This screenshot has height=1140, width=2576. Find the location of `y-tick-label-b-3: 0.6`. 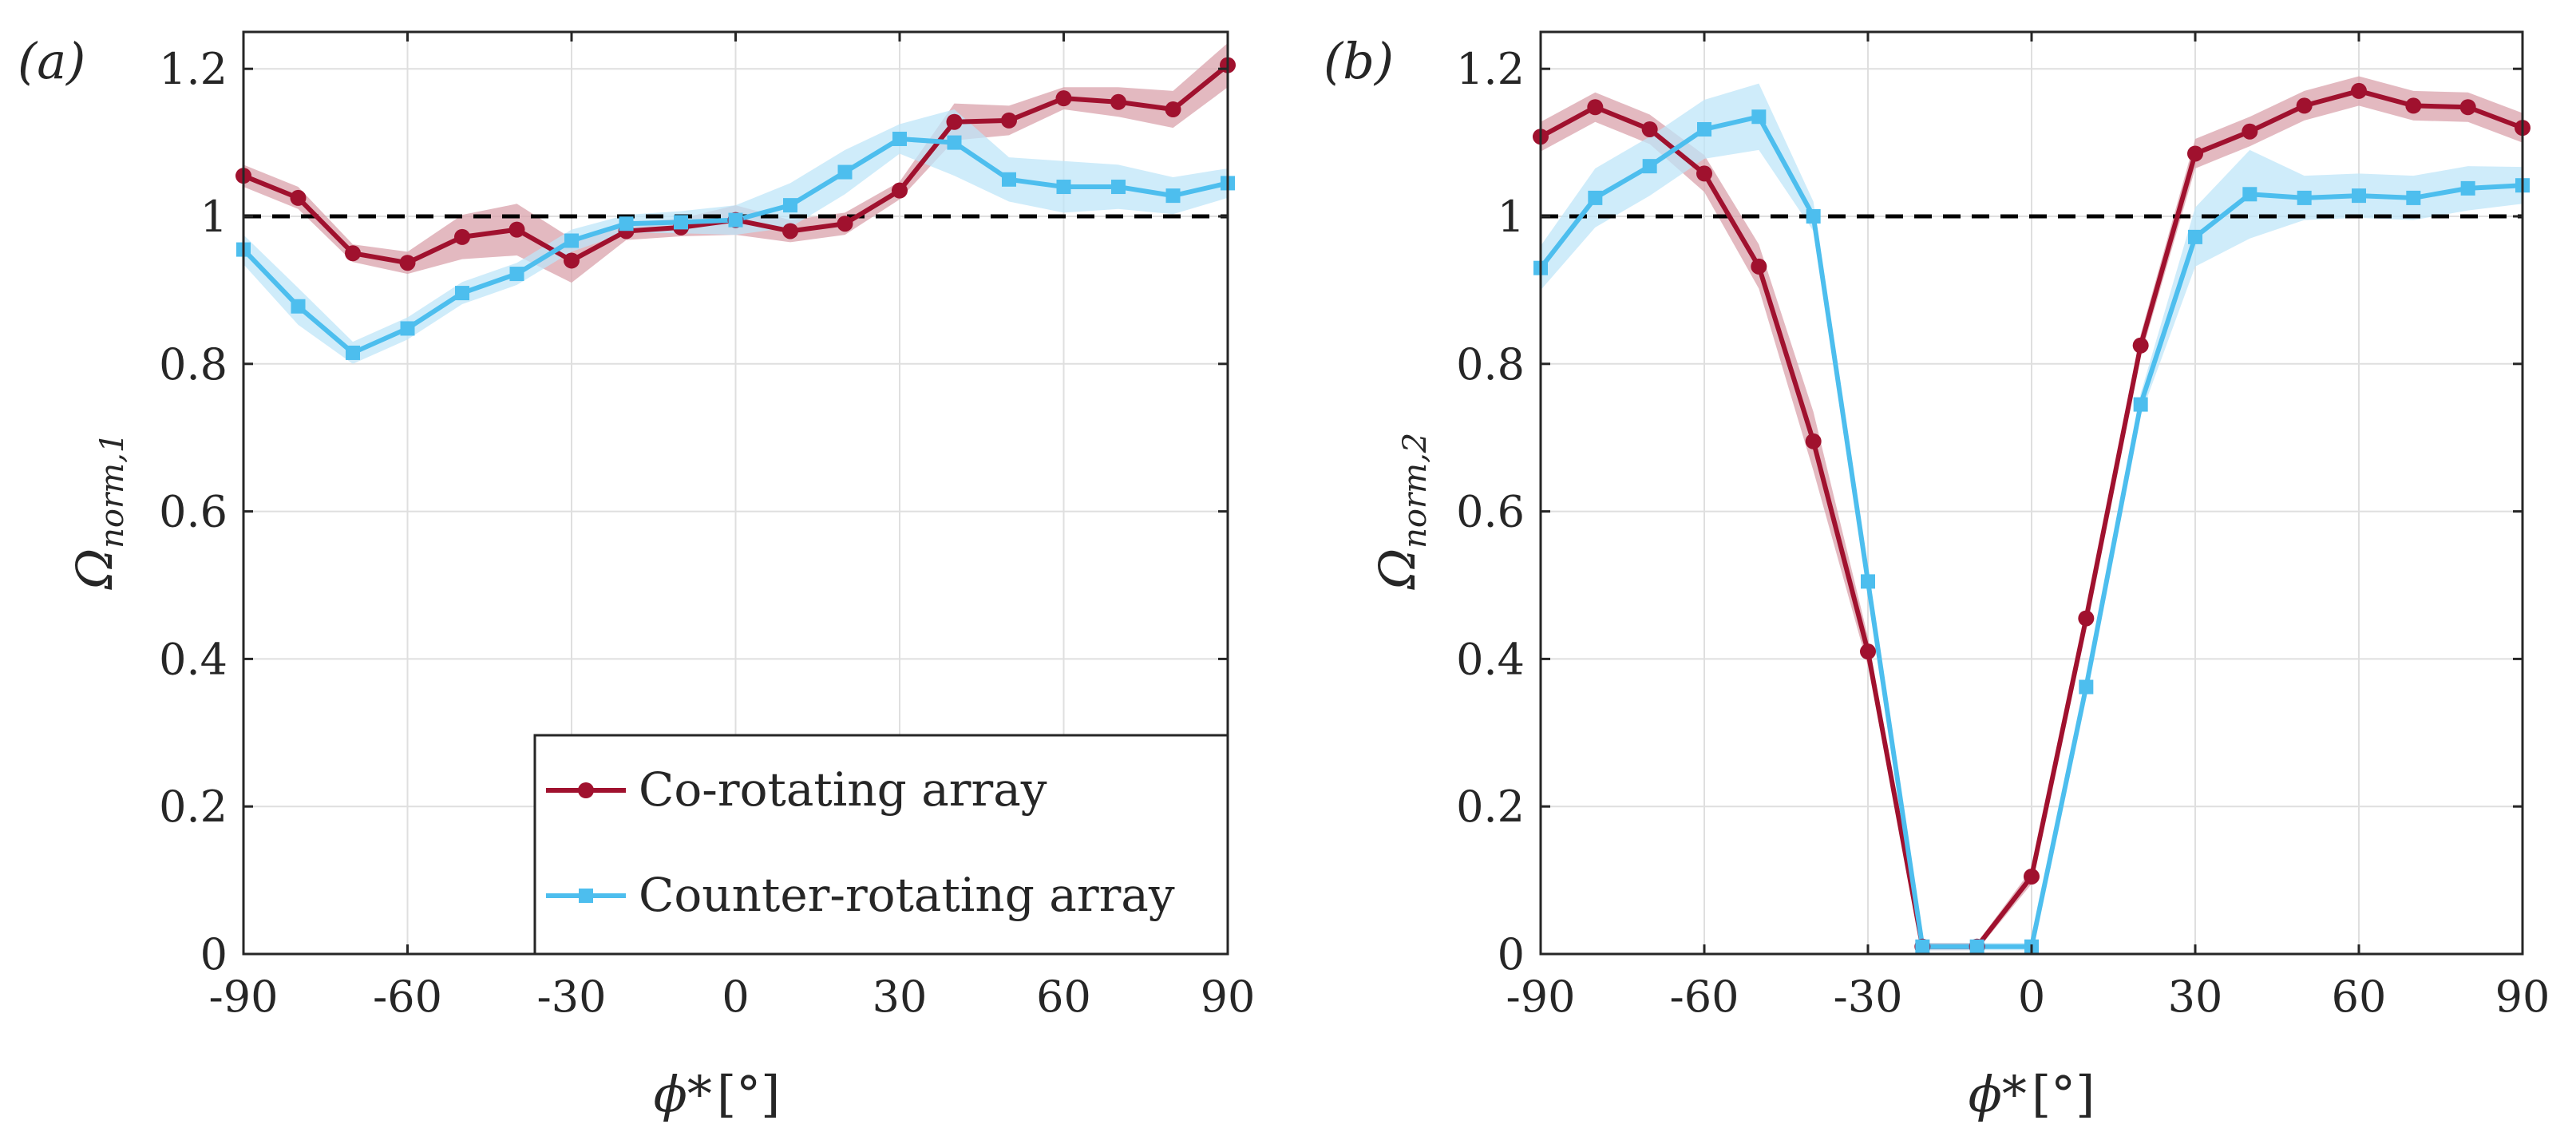

y-tick-label-b-3: 0.6 is located at coordinates (1490, 512).